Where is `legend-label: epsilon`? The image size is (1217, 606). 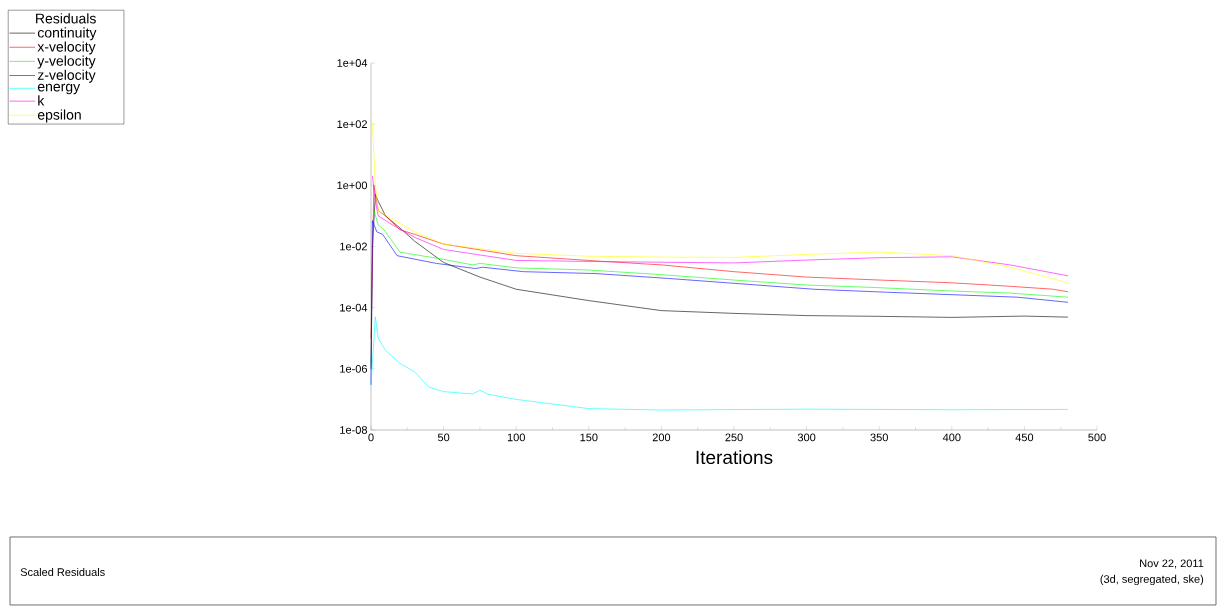
legend-label: epsilon is located at coordinates (59, 116).